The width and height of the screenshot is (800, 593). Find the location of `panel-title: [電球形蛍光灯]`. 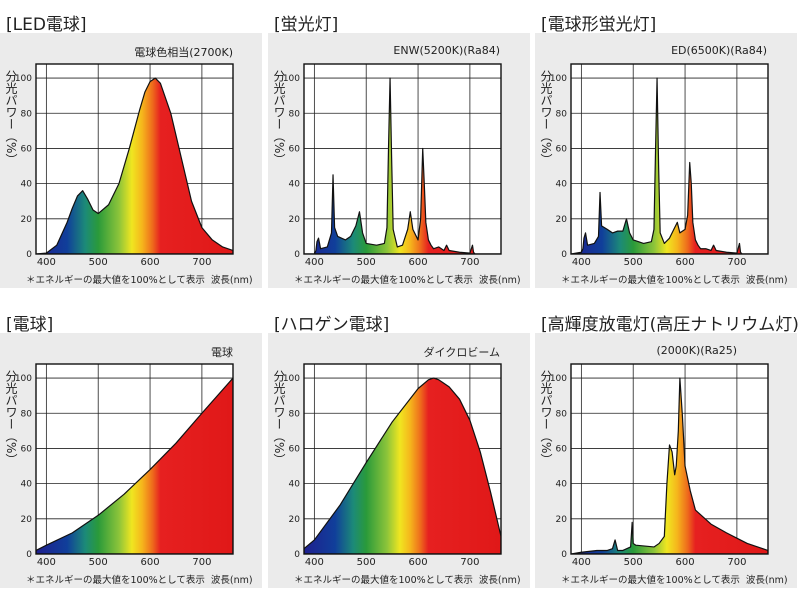

panel-title: [電球形蛍光灯] is located at coordinates (599, 25).